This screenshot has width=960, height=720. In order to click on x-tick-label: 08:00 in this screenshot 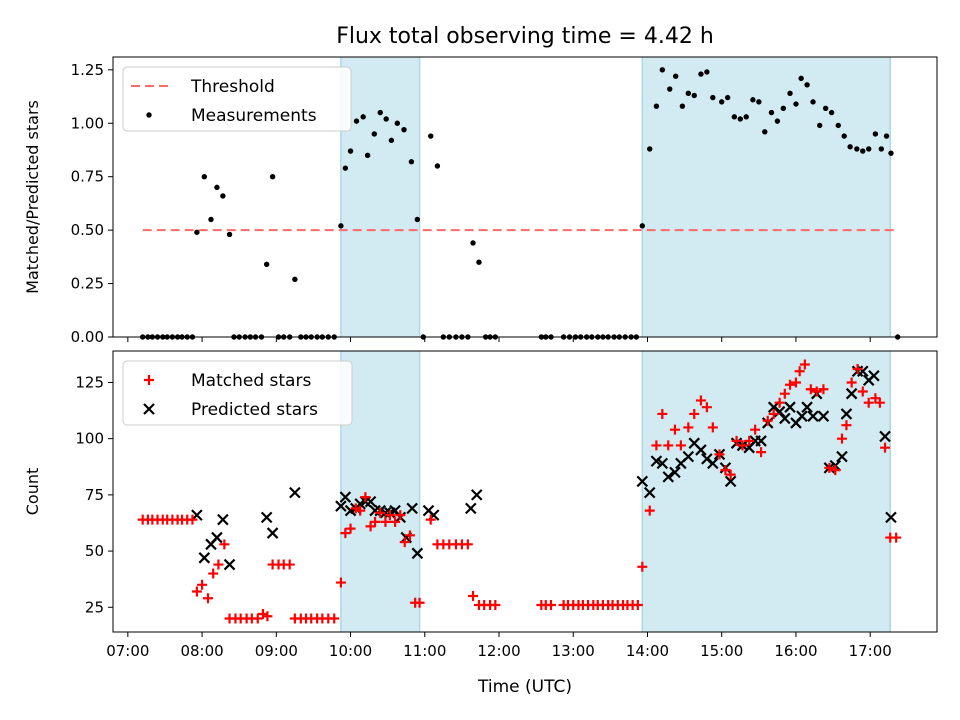, I will do `click(201, 651)`.